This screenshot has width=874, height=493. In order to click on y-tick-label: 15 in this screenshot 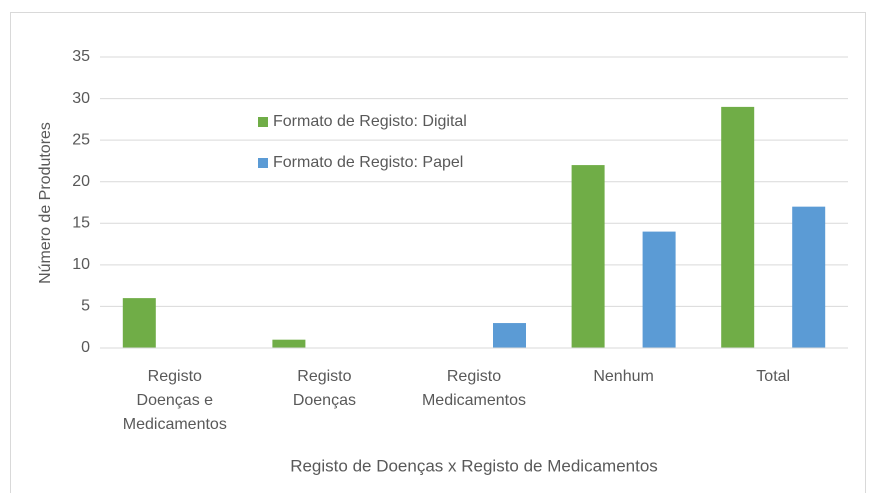, I will do `click(81, 223)`.